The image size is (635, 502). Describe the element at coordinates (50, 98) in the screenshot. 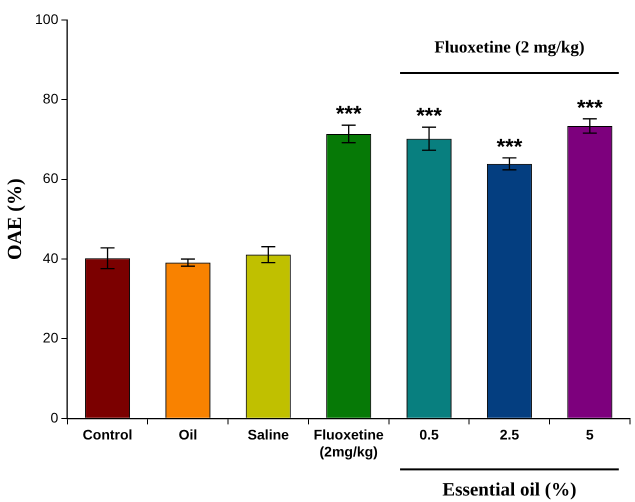

I see `y-tick-label: 80` at that location.